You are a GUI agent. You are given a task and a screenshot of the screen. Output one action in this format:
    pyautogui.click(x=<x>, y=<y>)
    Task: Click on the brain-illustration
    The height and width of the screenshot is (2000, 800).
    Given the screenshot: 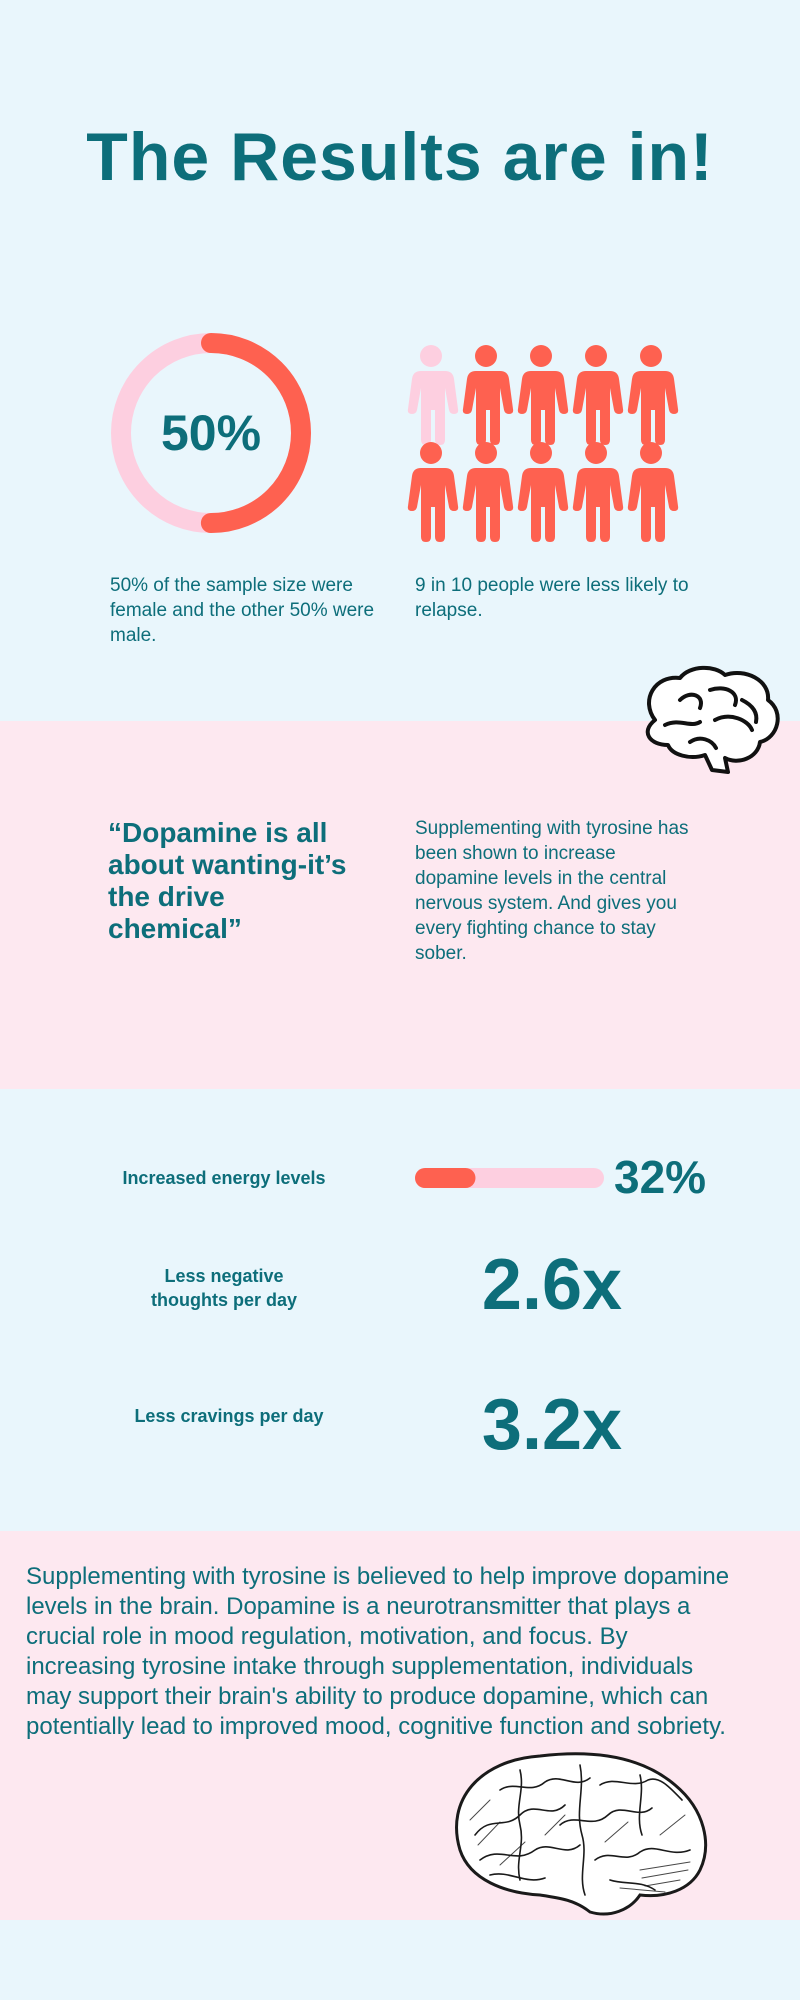 What is the action you would take?
    pyautogui.click(x=581, y=1834)
    